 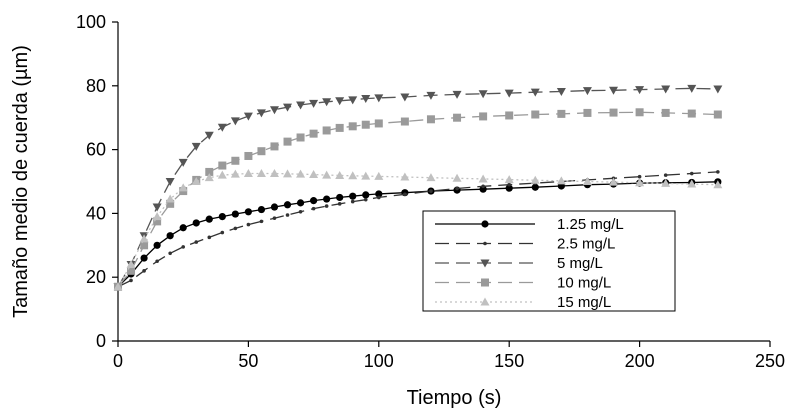 I want to click on x-tick-label: 100, so click(x=379, y=361).